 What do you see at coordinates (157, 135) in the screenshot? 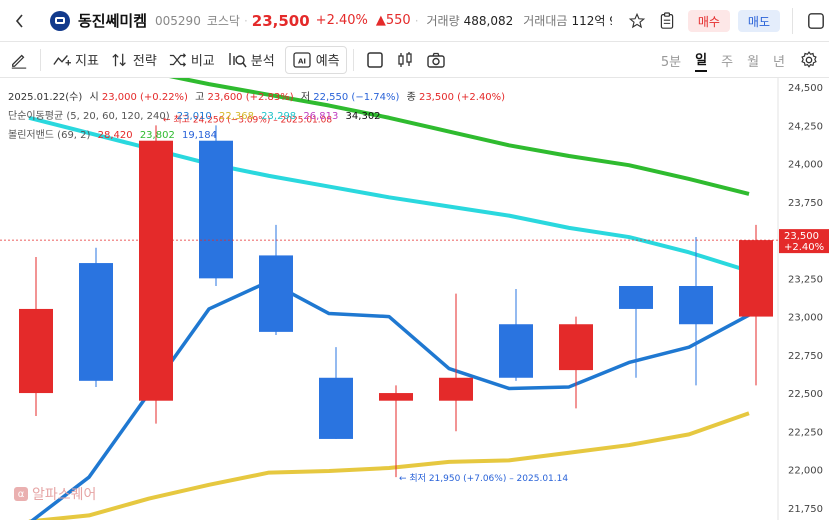
I see `bollinger-middle: 23,802` at bounding box center [157, 135].